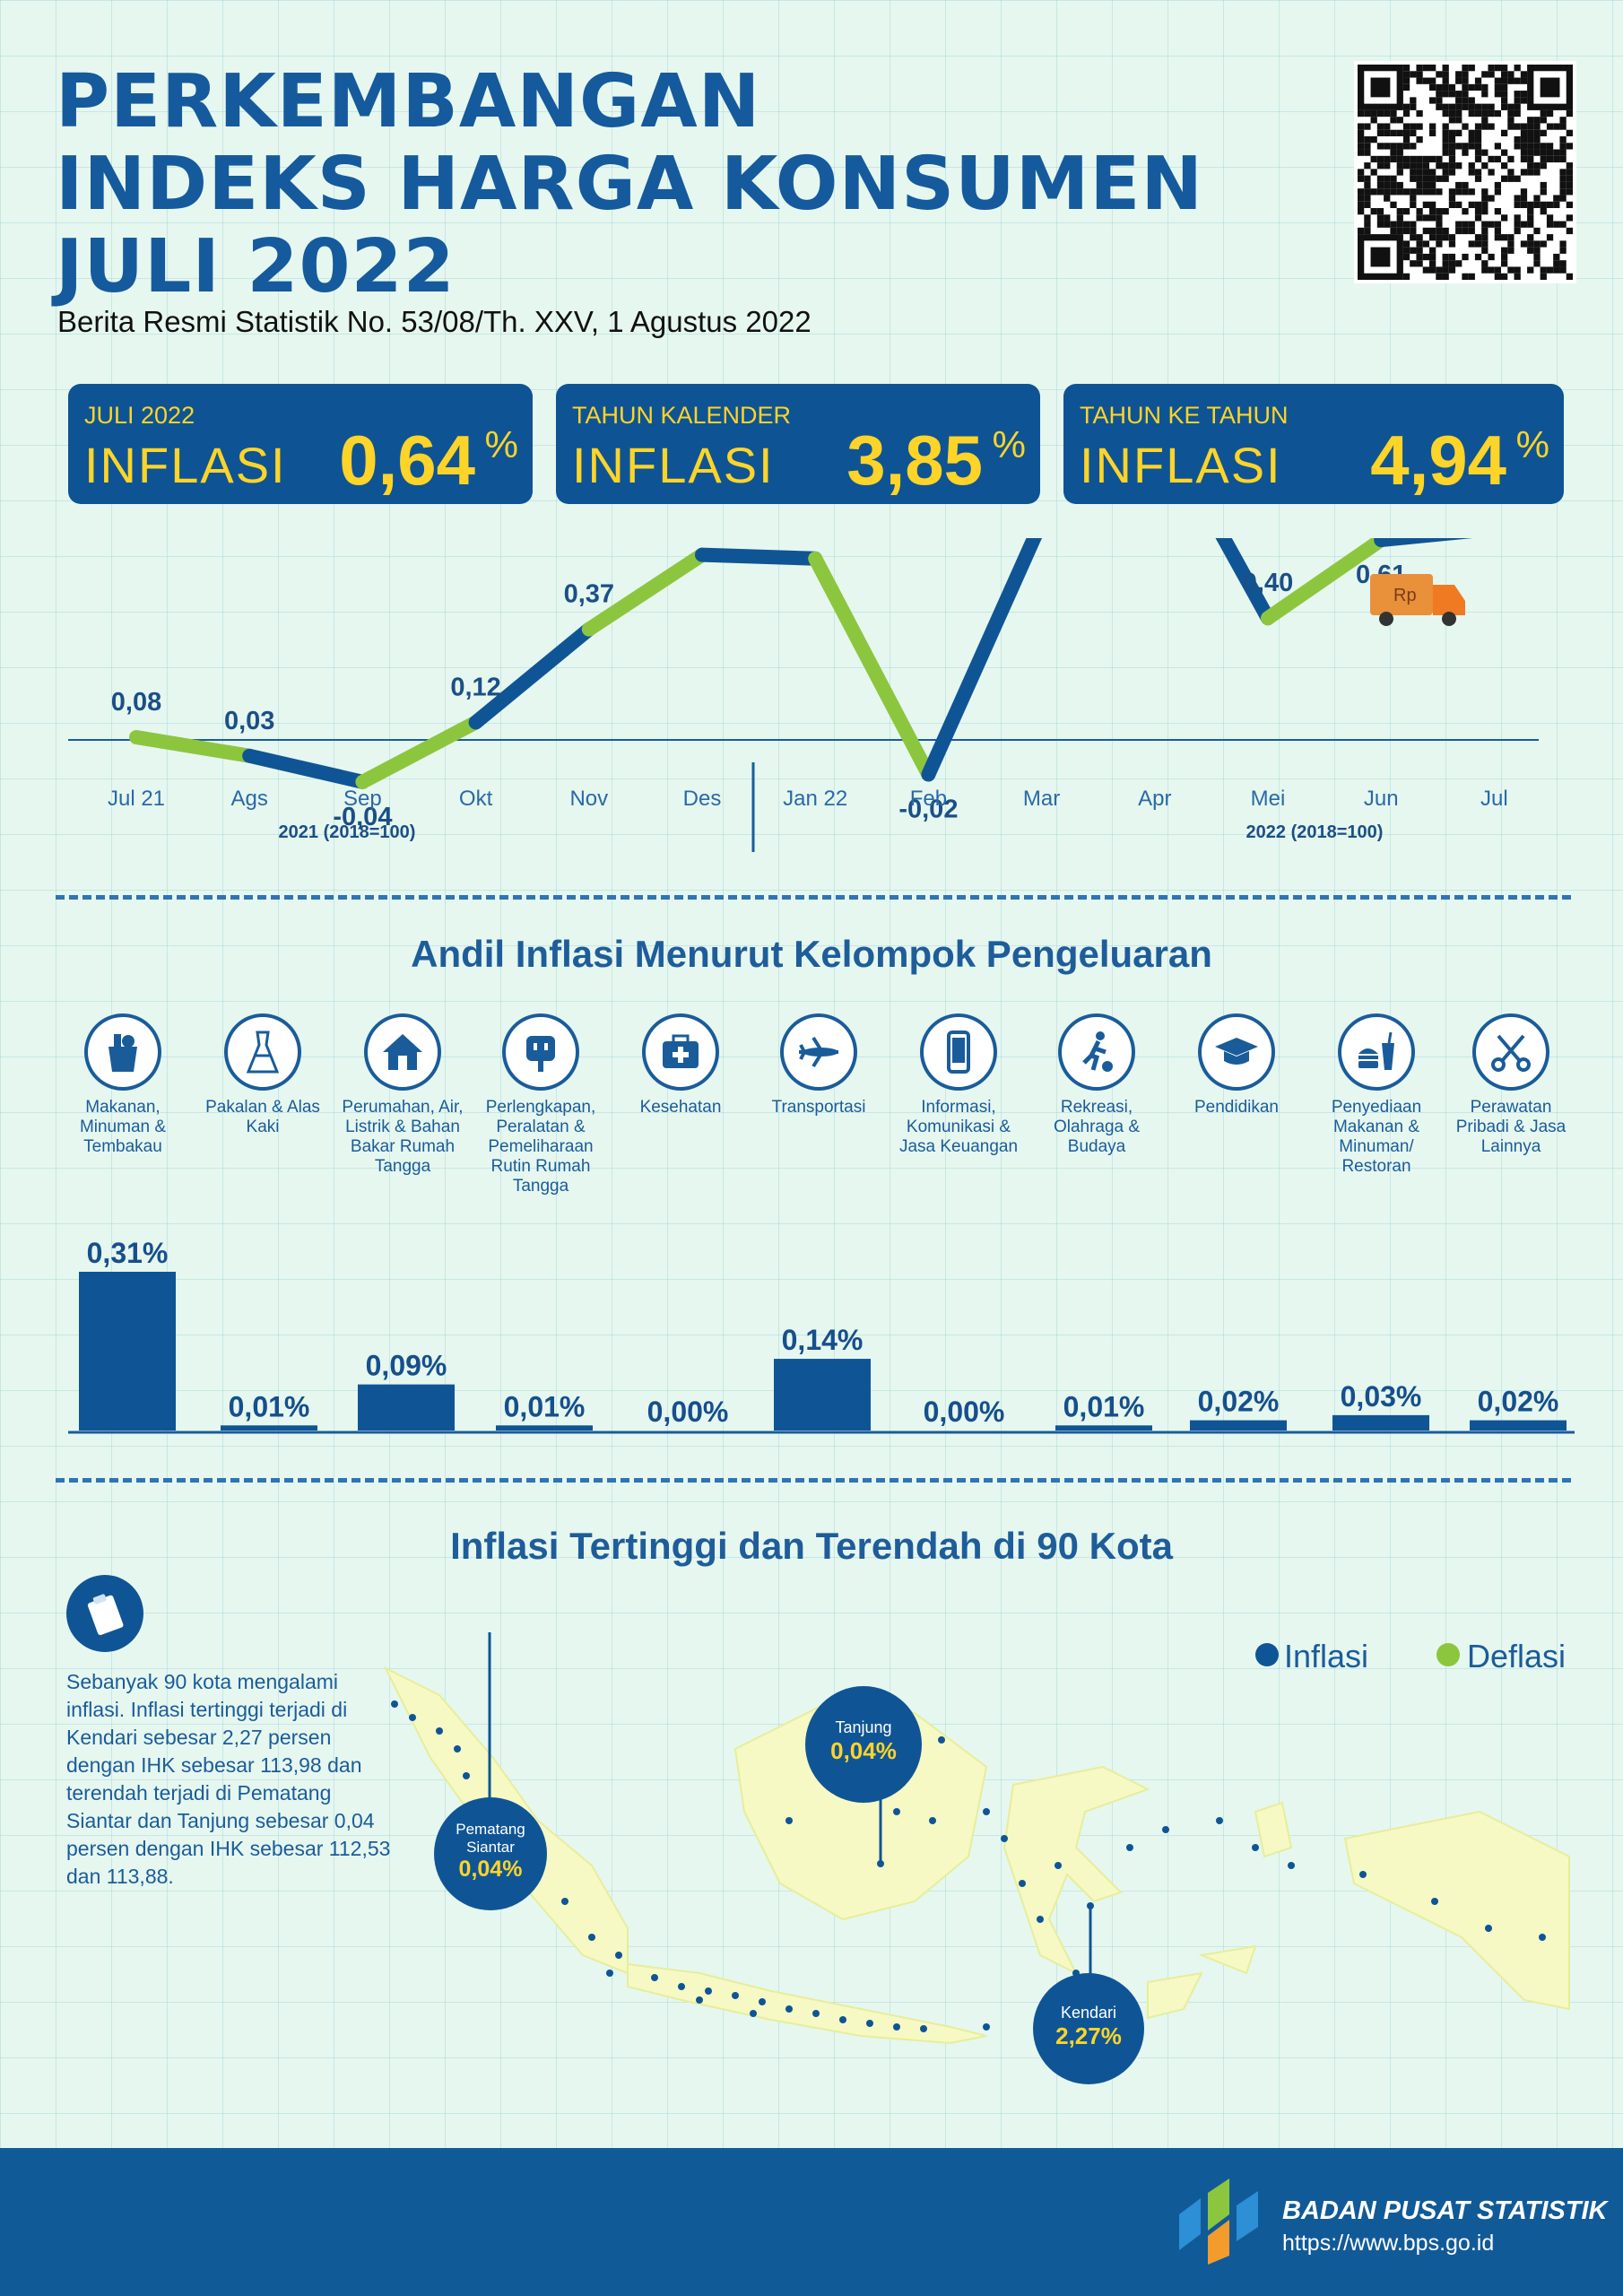 Image resolution: width=1623 pixels, height=2296 pixels. Describe the element at coordinates (1376, 1137) in the screenshot. I see `category-label: Penyediaan Makanan & Minuman/ Restoran` at that location.